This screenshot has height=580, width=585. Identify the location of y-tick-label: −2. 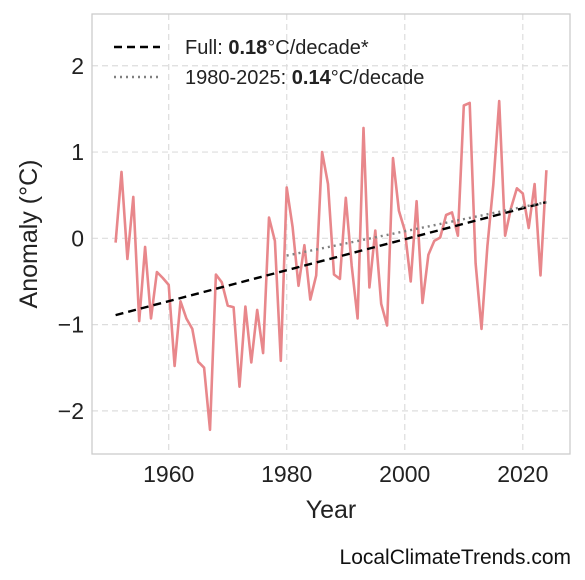
(71, 411).